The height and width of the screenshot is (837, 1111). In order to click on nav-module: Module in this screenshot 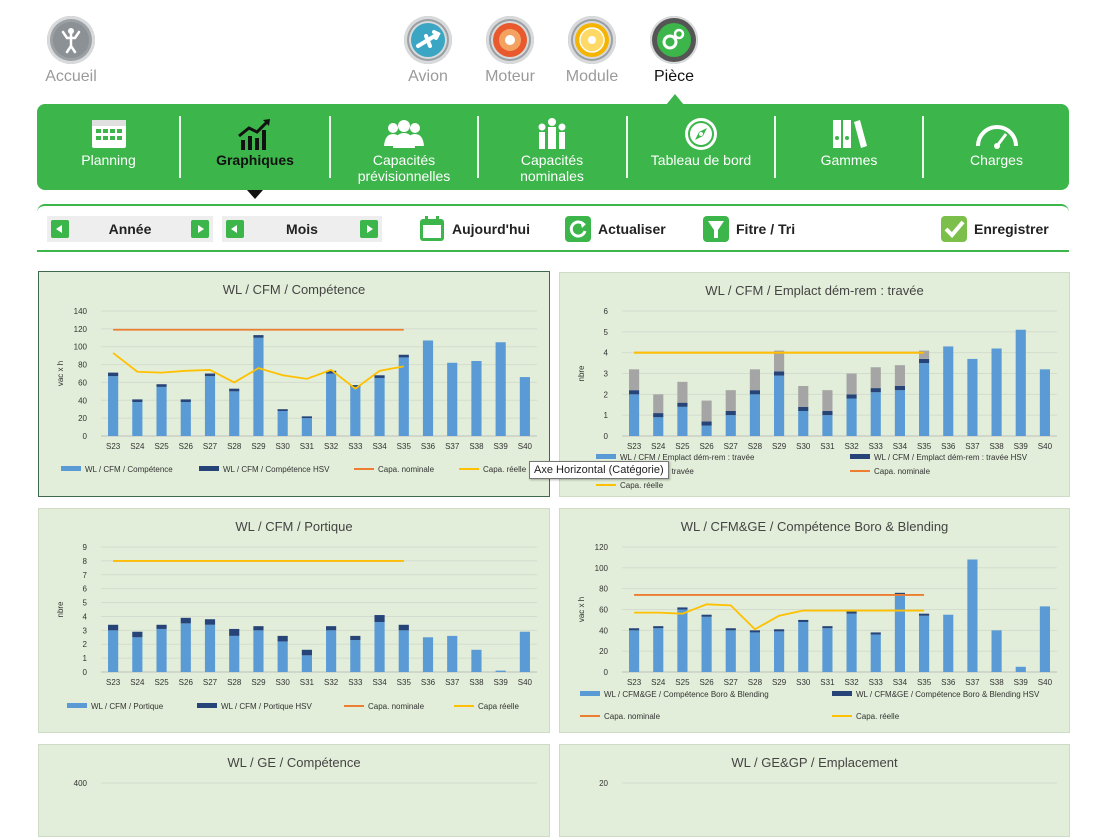, I will do `click(592, 51)`.